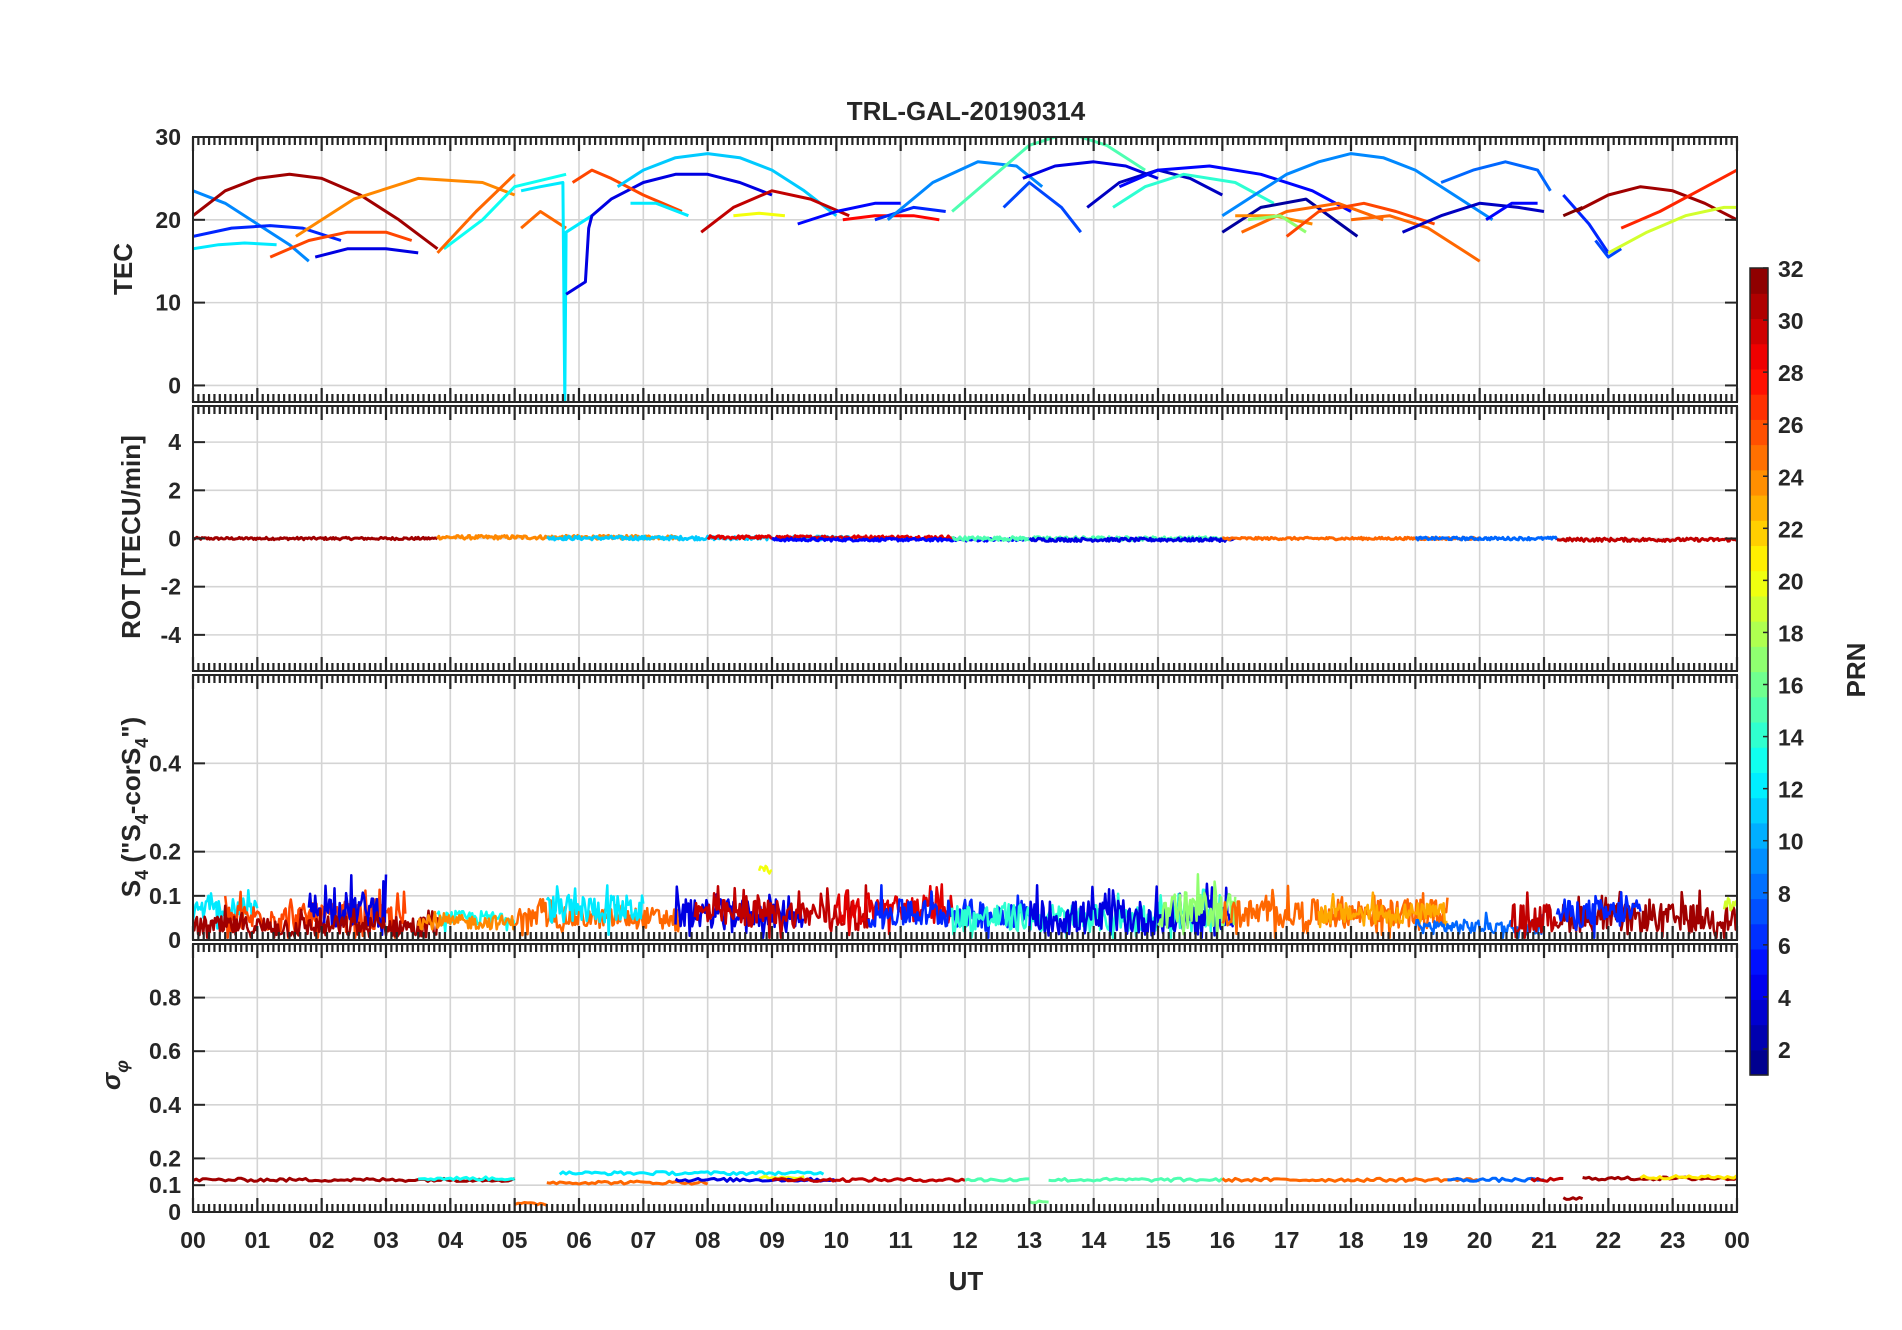 This screenshot has width=1902, height=1330. Describe the element at coordinates (1791, 686) in the screenshot. I see `colorbar-tick-label: 16` at that location.